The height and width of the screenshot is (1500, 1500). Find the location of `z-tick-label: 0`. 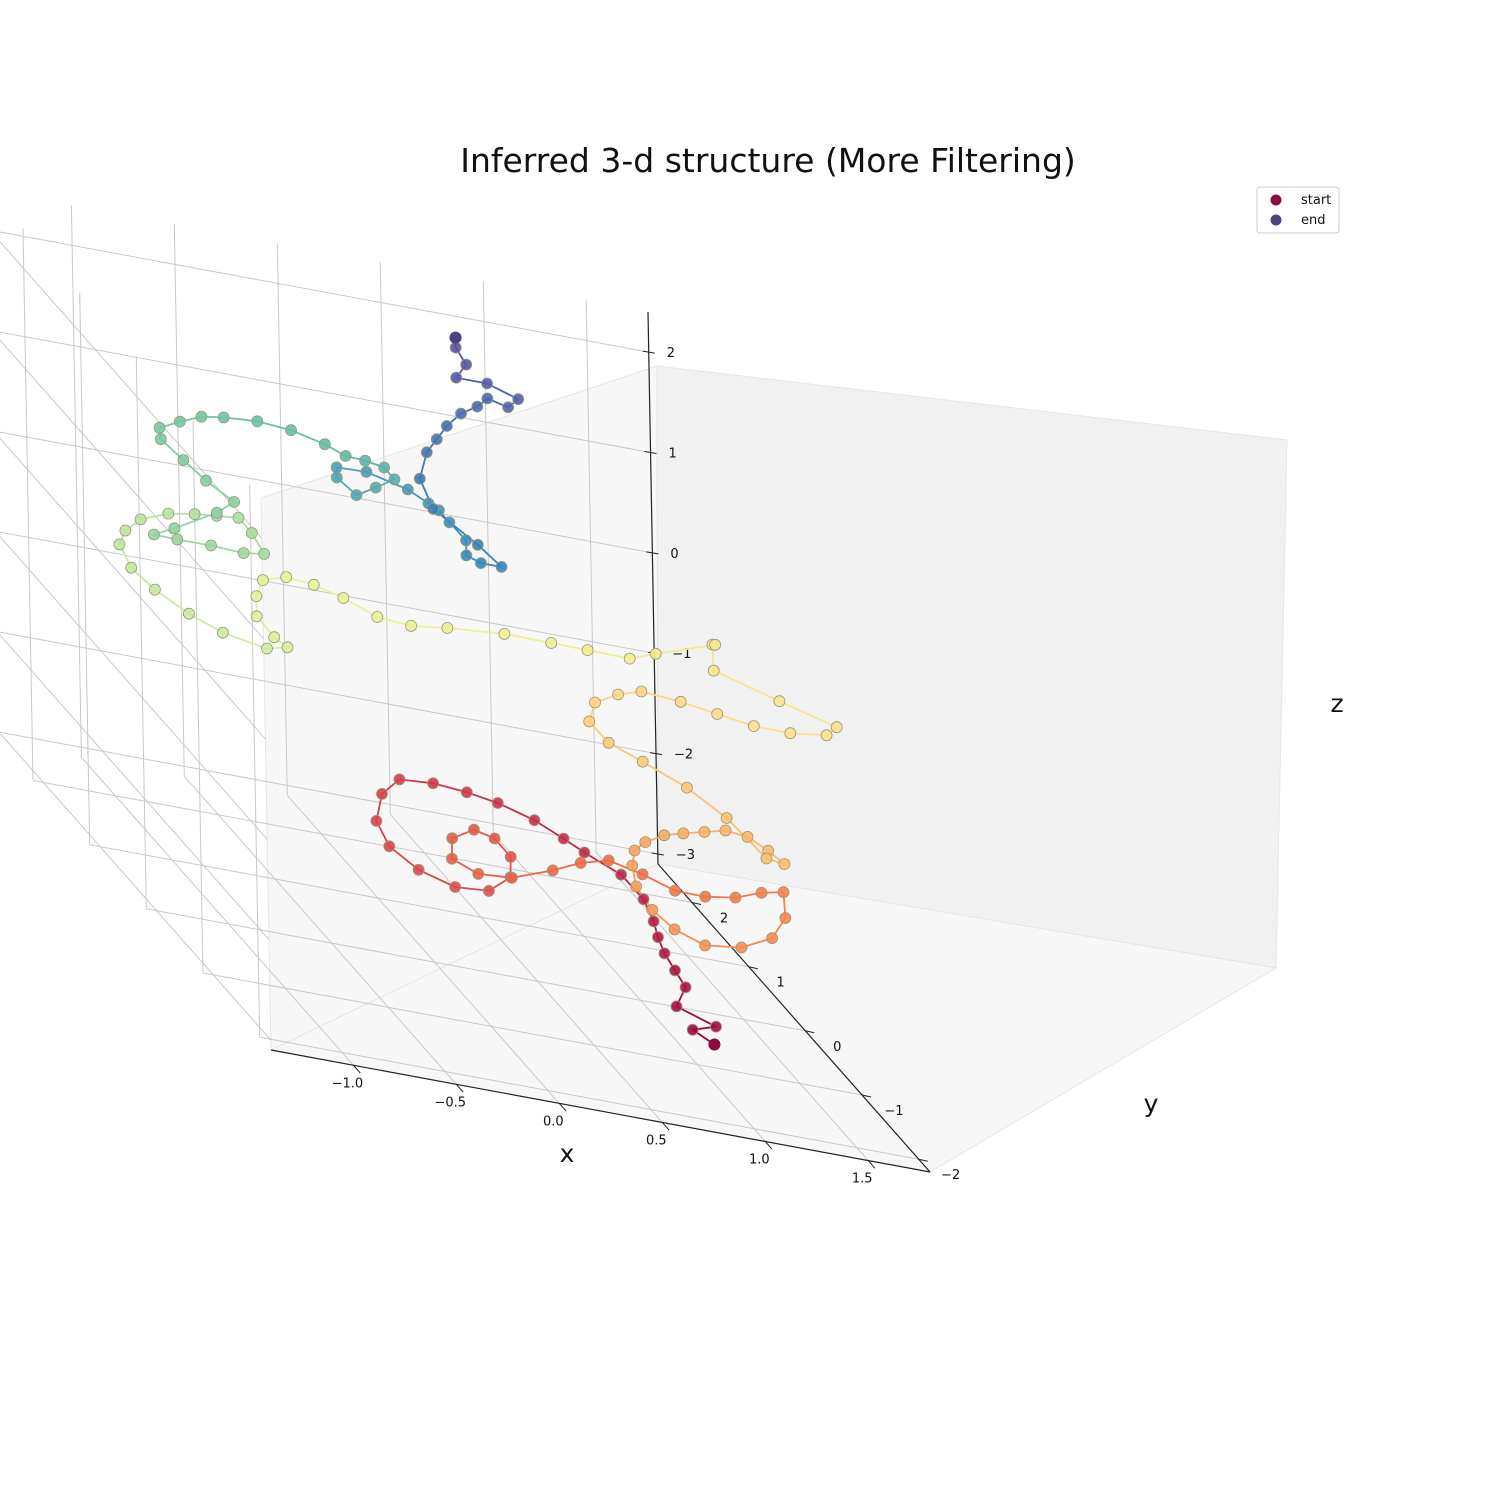

z-tick-label: 0 is located at coordinates (674, 554).